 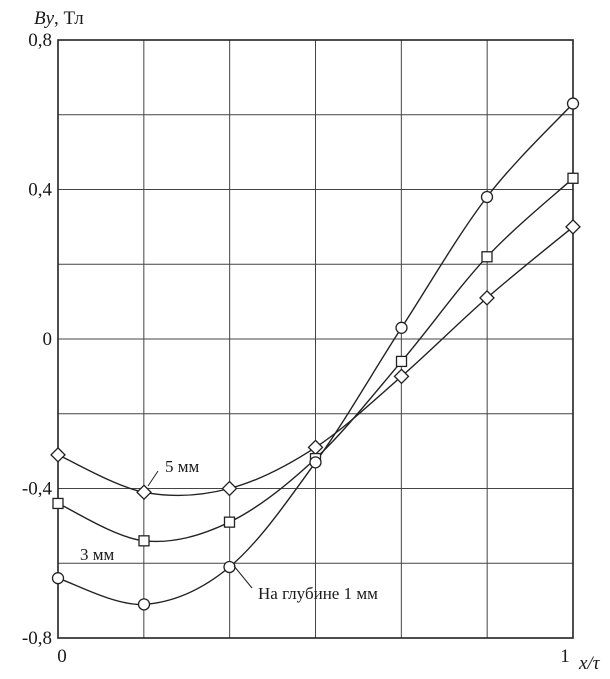 I want to click on x-tick-label: 1, so click(x=565, y=656).